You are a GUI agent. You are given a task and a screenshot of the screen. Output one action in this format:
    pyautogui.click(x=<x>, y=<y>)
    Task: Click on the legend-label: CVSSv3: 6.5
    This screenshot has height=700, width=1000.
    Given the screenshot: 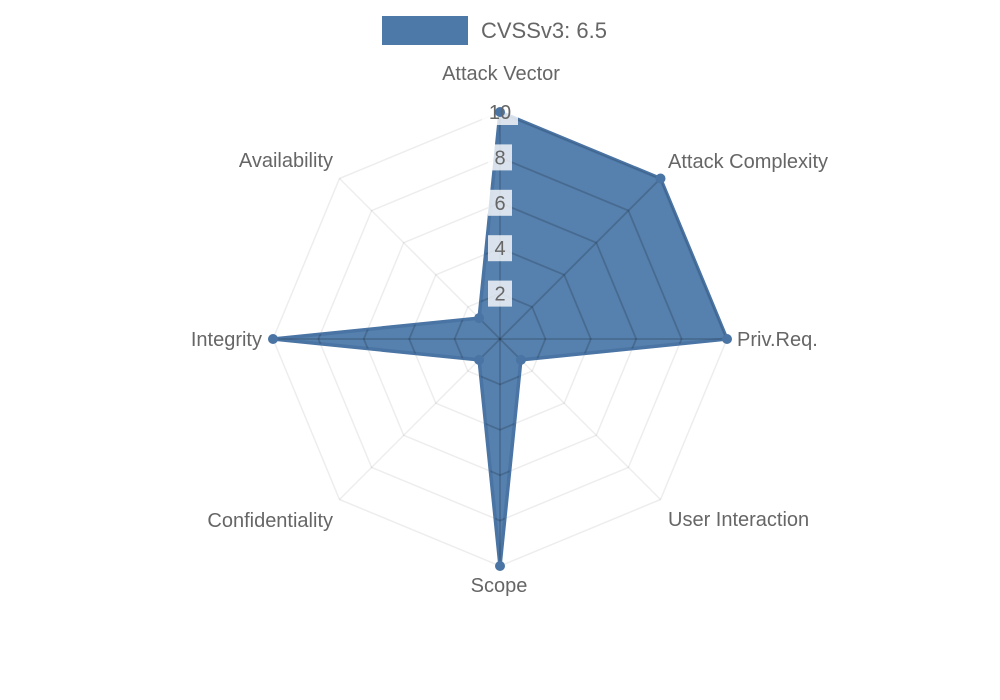 What is the action you would take?
    pyautogui.click(x=544, y=30)
    